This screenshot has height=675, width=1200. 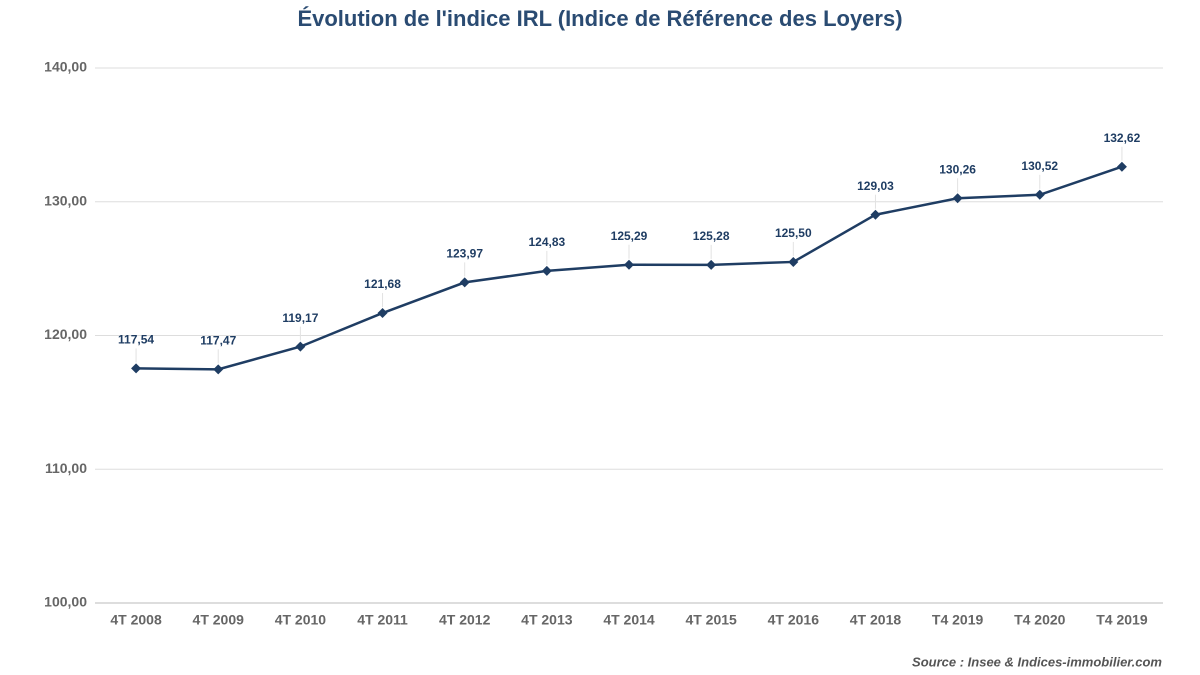 What do you see at coordinates (65, 602) in the screenshot?
I see `y-tick-label: 100,00` at bounding box center [65, 602].